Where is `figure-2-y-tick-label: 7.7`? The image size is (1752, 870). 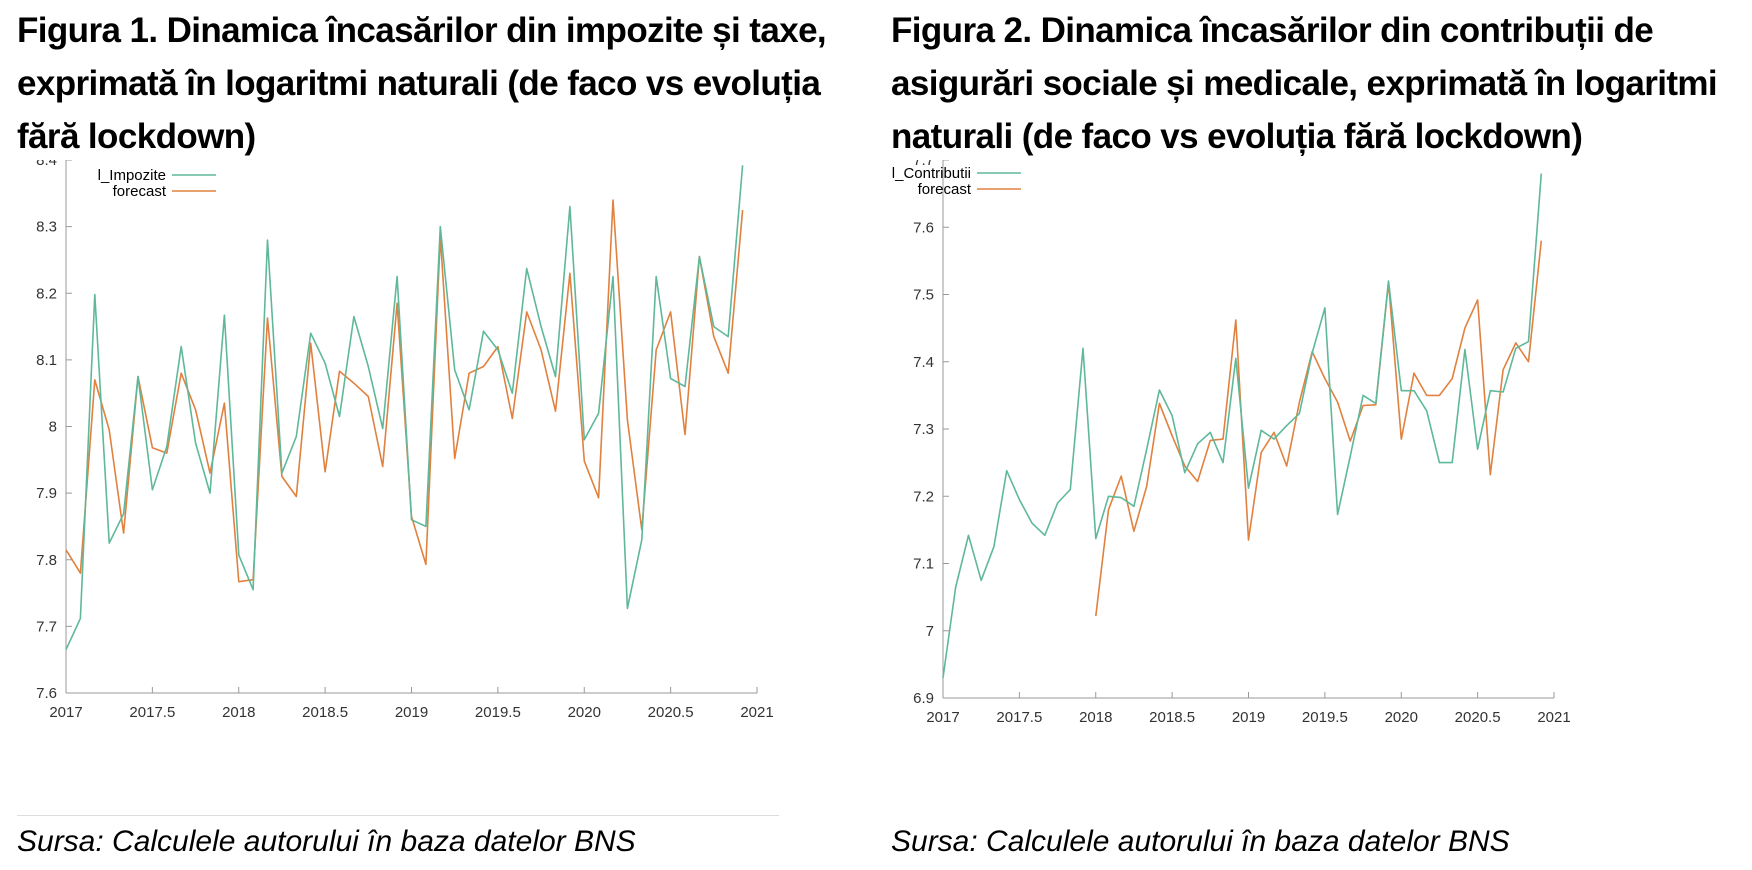
figure-2-y-tick-label: 7.7 is located at coordinates (923, 164).